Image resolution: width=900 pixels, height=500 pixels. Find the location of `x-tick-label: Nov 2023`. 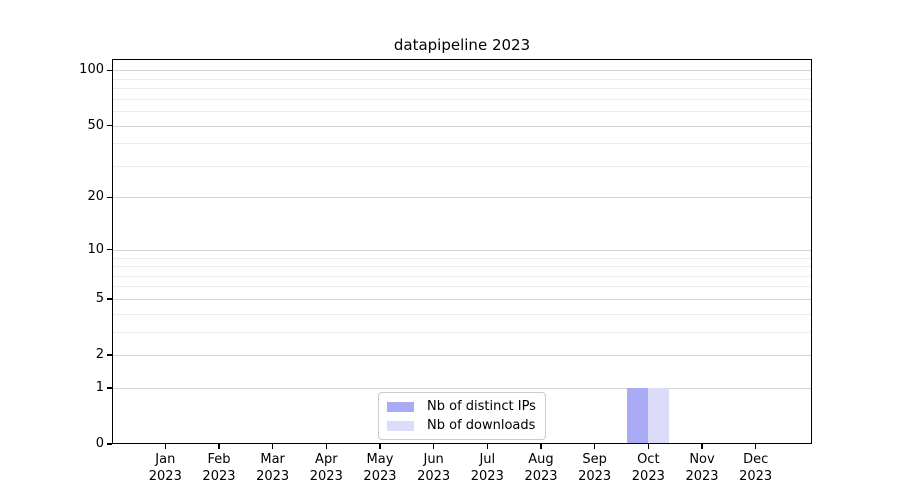

x-tick-label: Nov 2023 is located at coordinates (702, 468).